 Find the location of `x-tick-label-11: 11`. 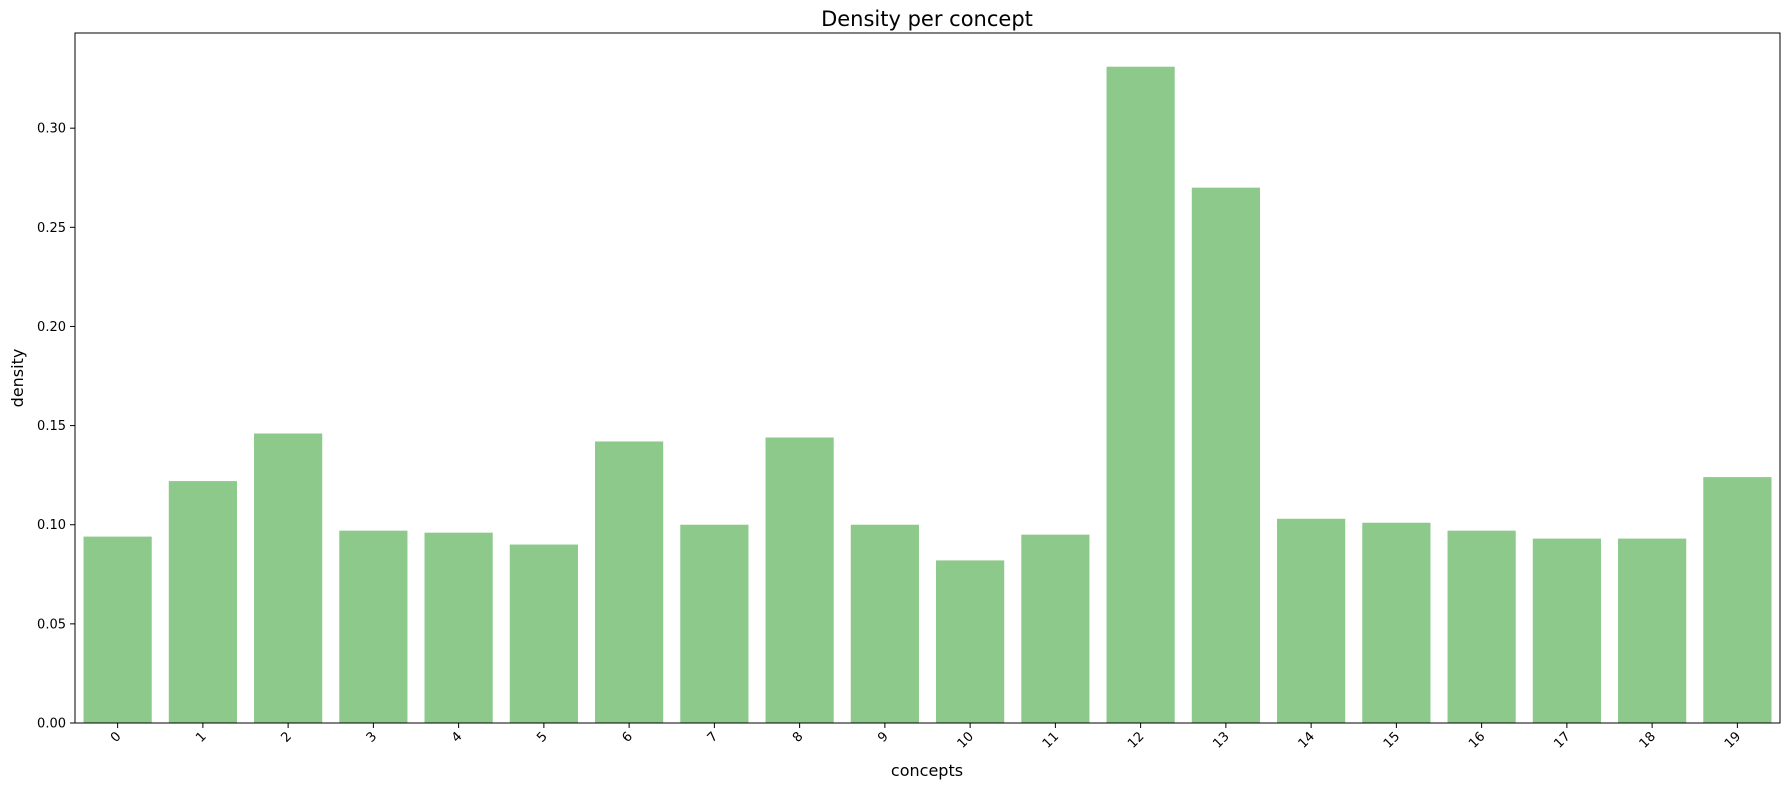

x-tick-label-11: 11 is located at coordinates (1051, 740).